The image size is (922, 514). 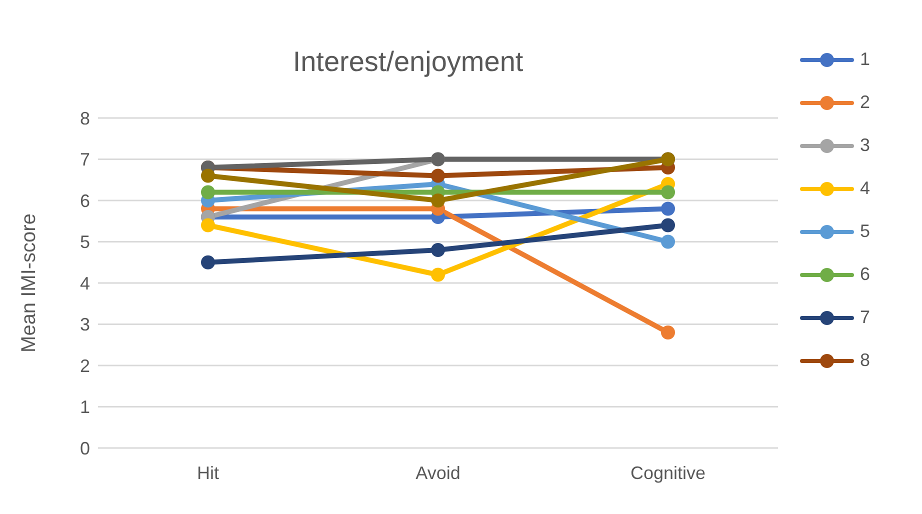 I want to click on x-tick-label: Hit, so click(x=208, y=472).